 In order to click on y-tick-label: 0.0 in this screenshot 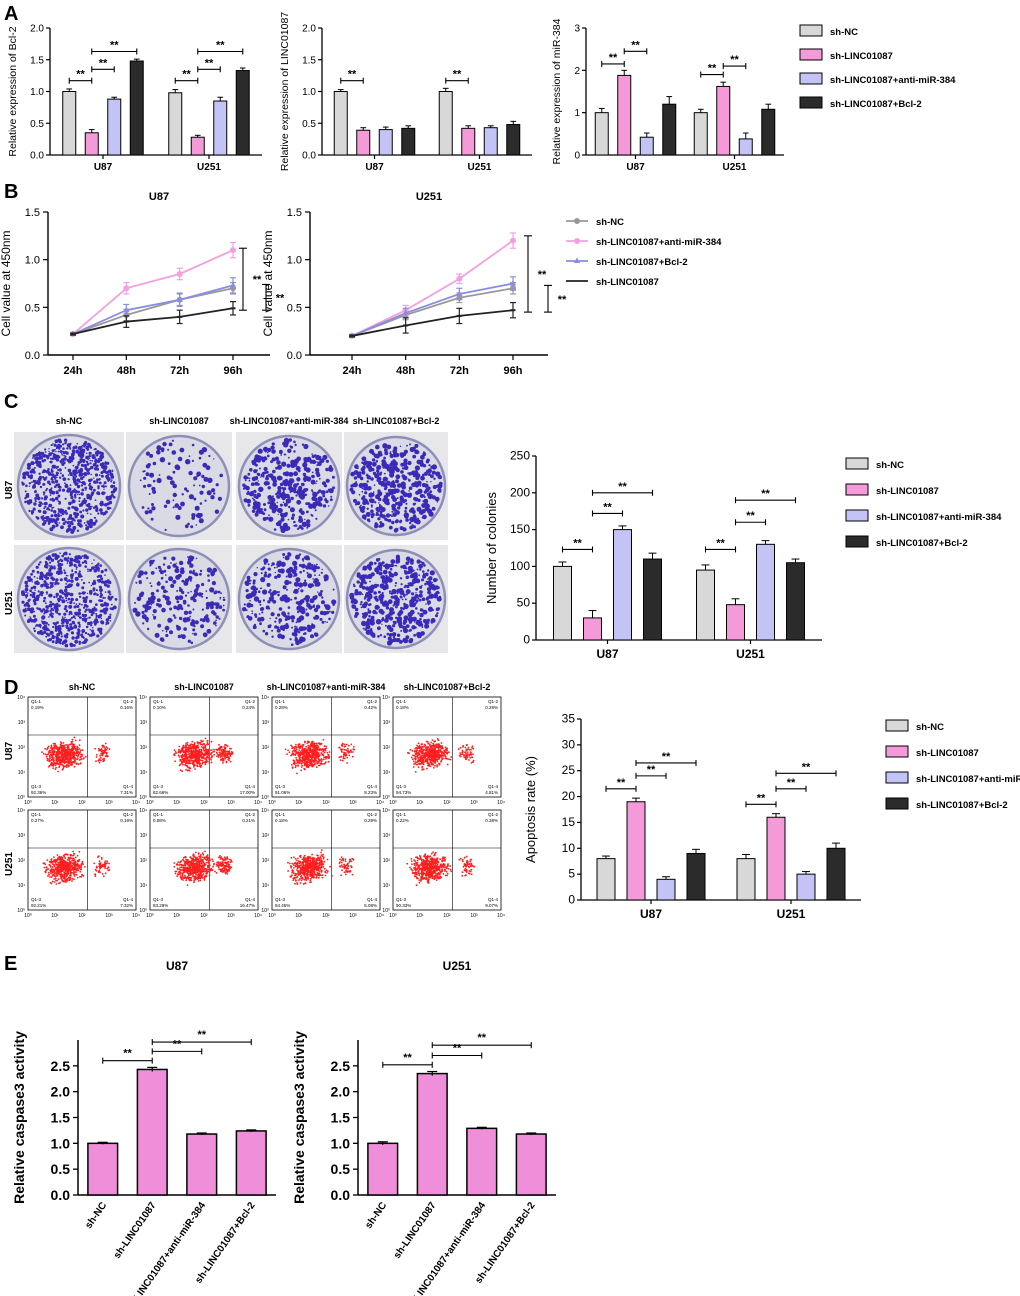, I will do `click(37, 156)`.